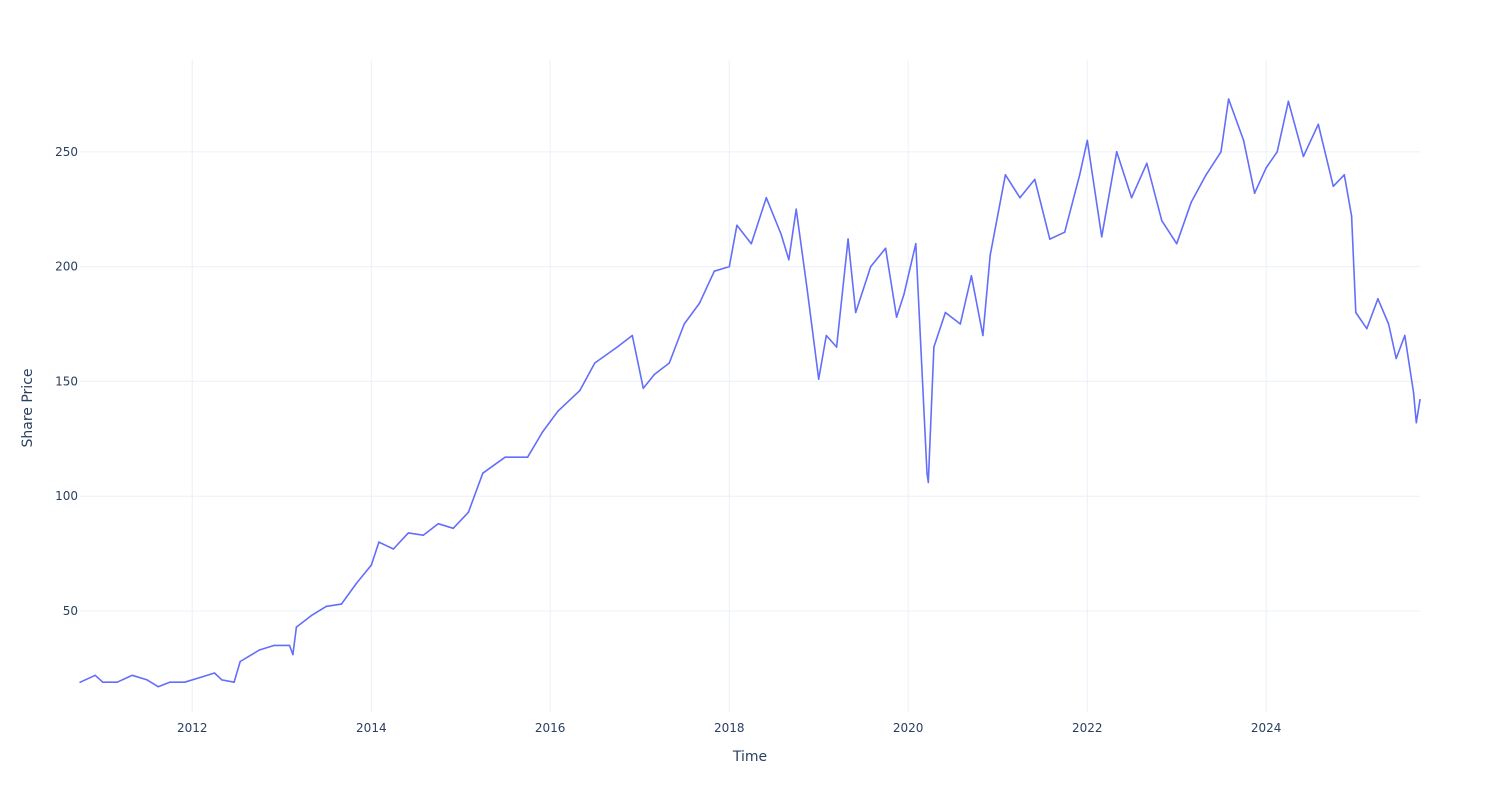  What do you see at coordinates (908, 728) in the screenshot?
I see `x-tick-label: 2020` at bounding box center [908, 728].